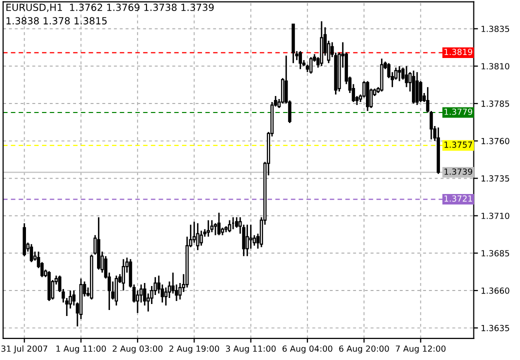  Describe the element at coordinates (496, 328) in the screenshot. I see `y-tick-label: 1.3635` at that location.